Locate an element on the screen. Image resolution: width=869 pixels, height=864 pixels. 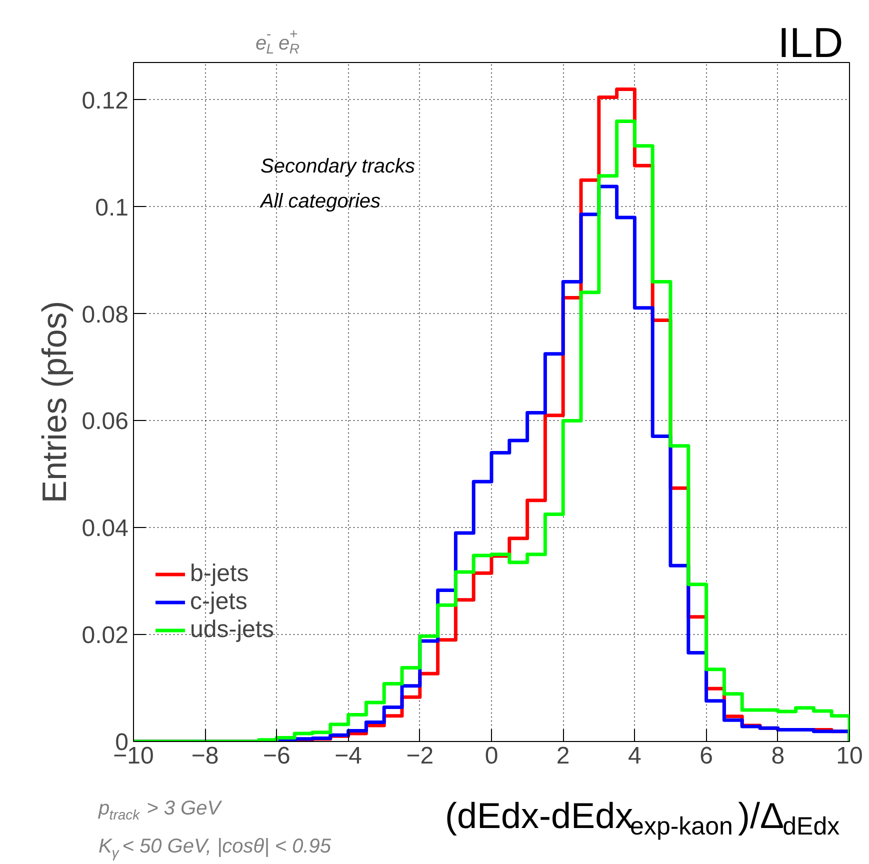
x-tick-label: 0 is located at coordinates (491, 756).